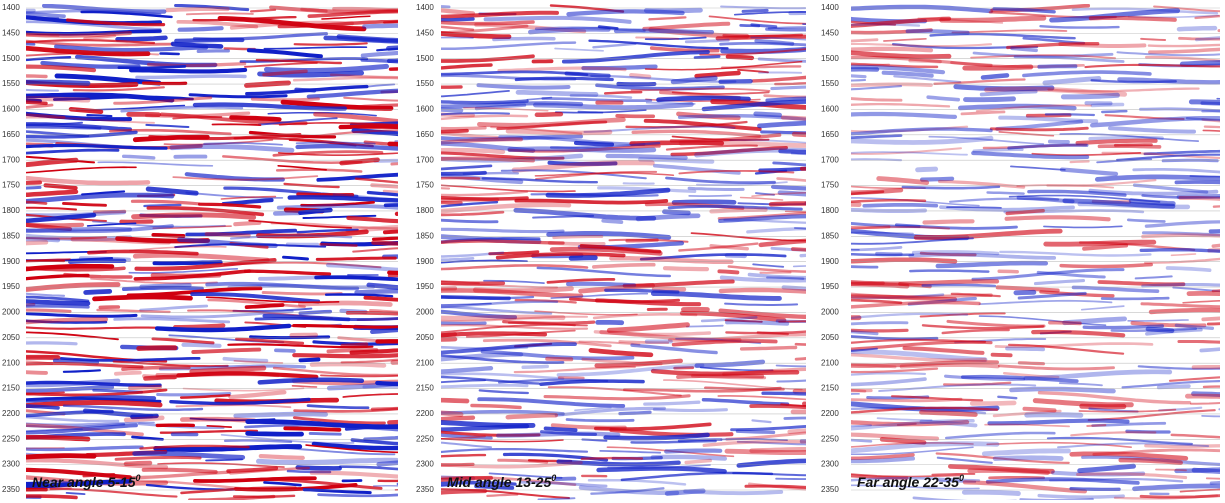 The height and width of the screenshot is (503, 1225). I want to click on tick-label: 1900, so click(425, 261).